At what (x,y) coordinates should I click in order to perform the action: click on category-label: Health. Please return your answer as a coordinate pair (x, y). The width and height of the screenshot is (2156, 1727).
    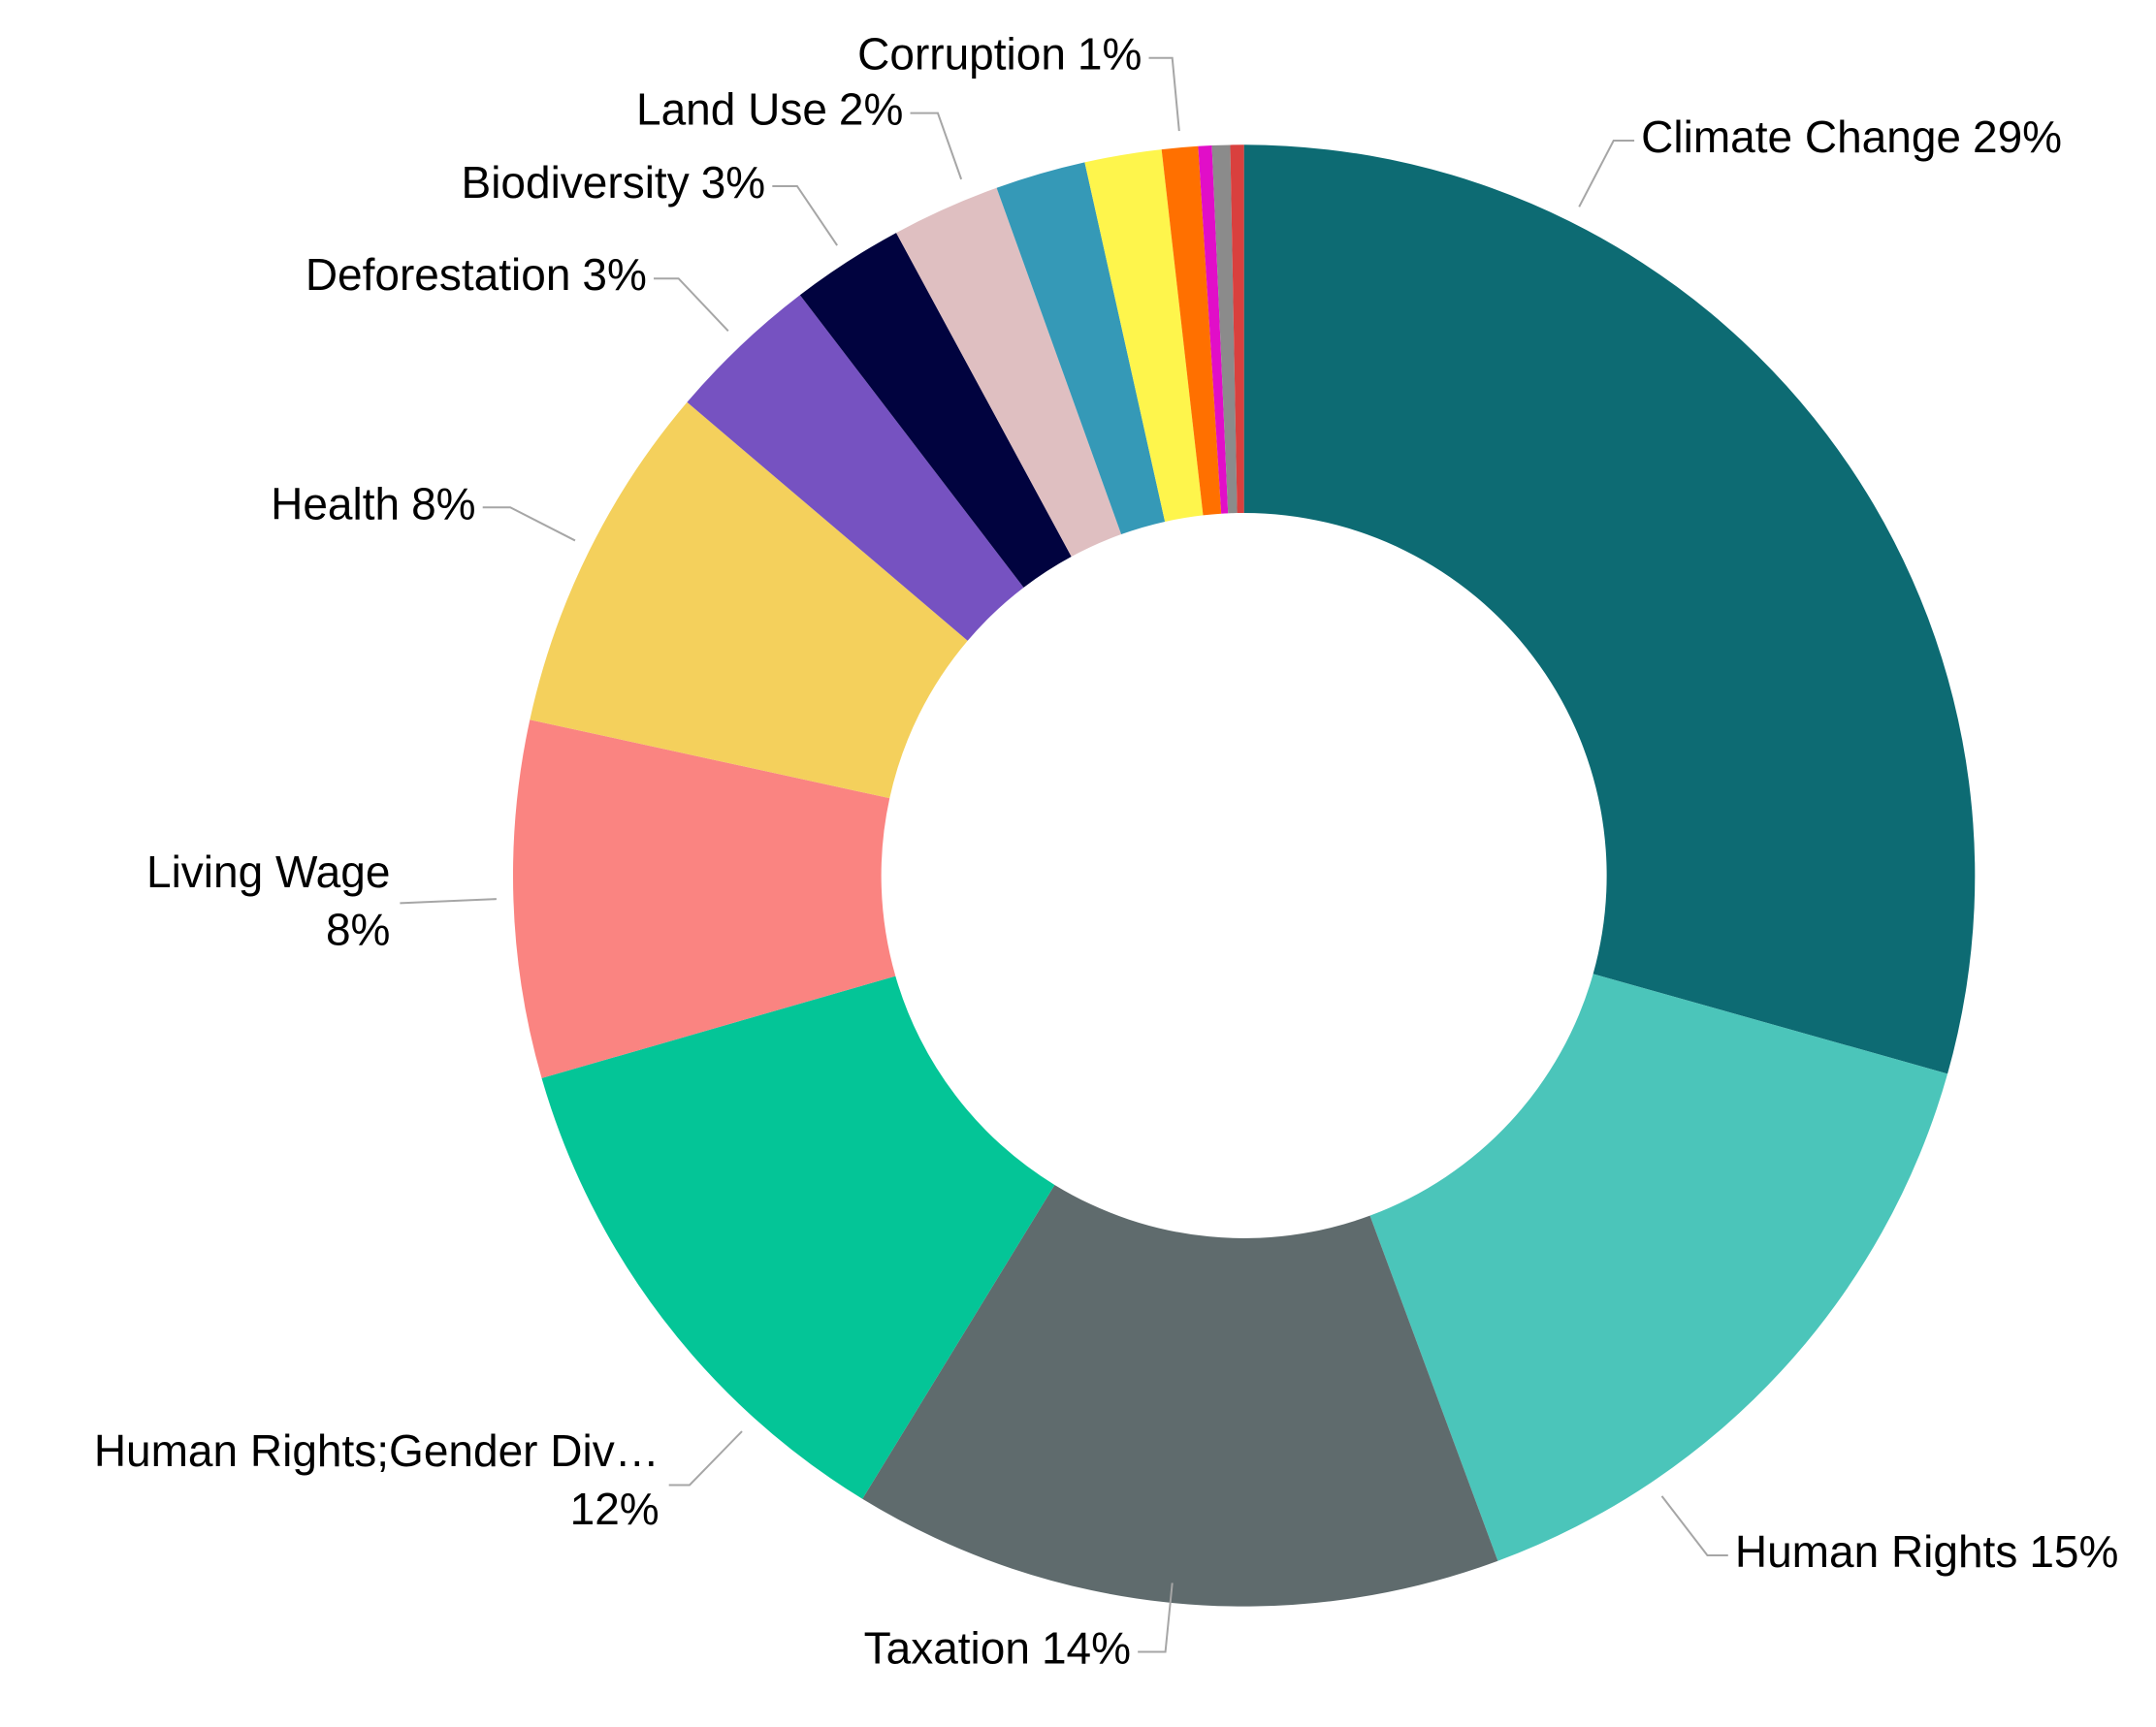
    Looking at the image, I should click on (335, 503).